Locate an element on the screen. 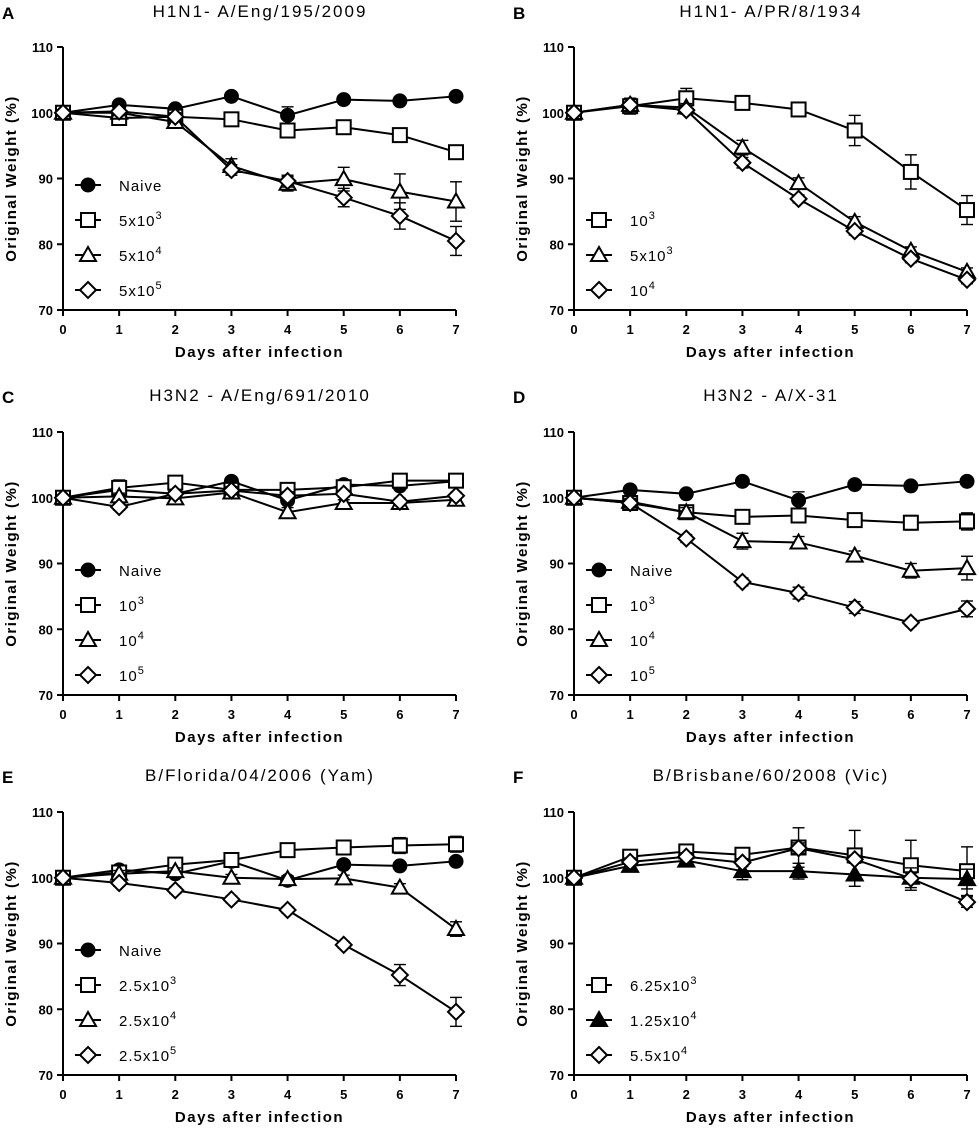 This screenshot has height=1142, width=979. legend-item: 2.5x104 is located at coordinates (126, 1019).